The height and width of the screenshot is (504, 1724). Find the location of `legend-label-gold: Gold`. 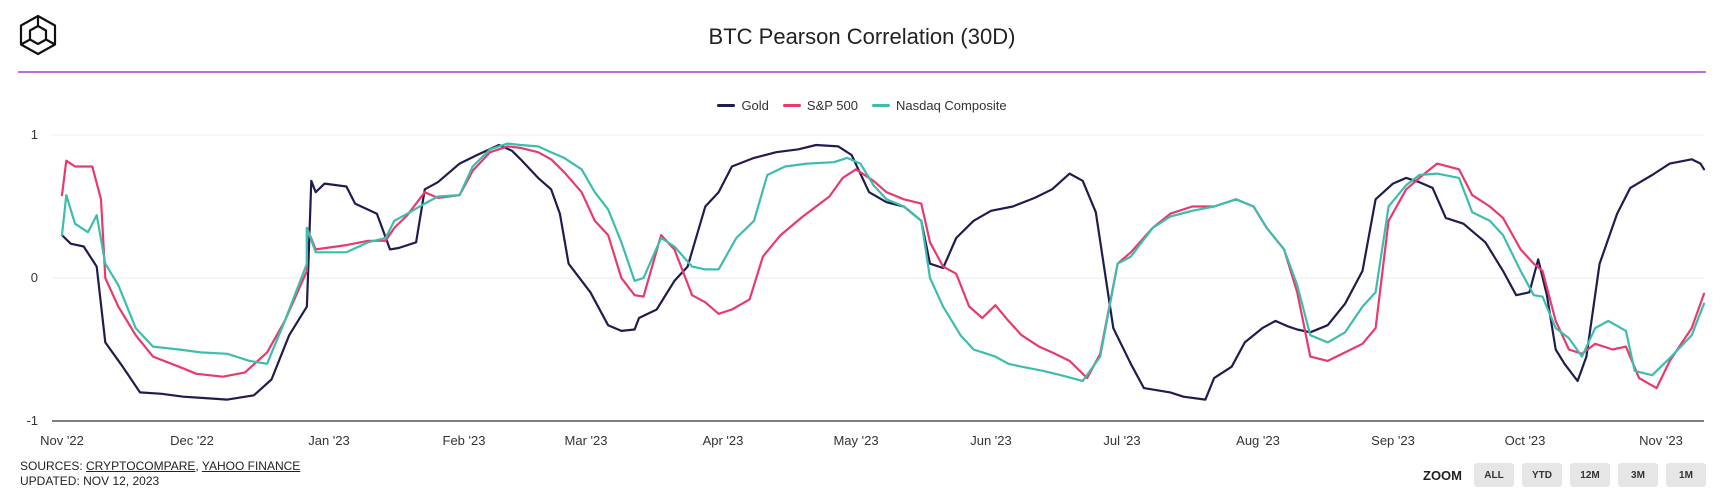

legend-label-gold: Gold is located at coordinates (755, 105).